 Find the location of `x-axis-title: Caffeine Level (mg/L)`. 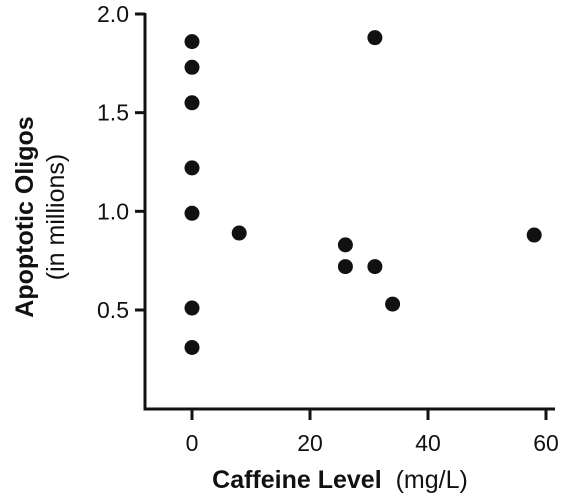

x-axis-title: Caffeine Level (mg/L) is located at coordinates (340, 480).